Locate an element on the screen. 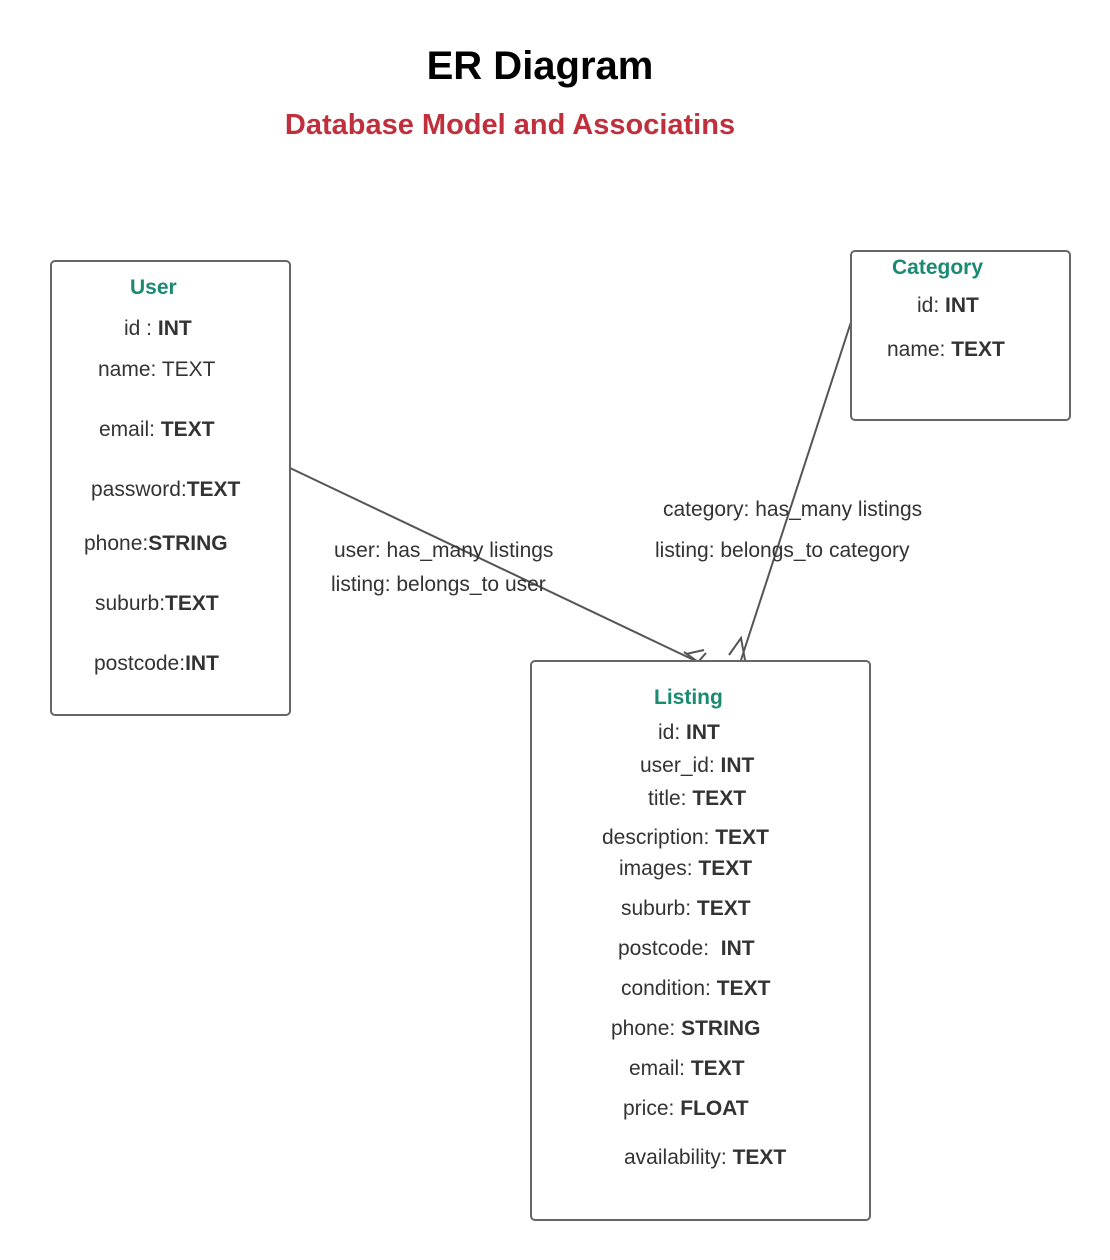 The height and width of the screenshot is (1260, 1110). user-listing-label-belongs-to: listing: belongs_to user is located at coordinates (438, 584).